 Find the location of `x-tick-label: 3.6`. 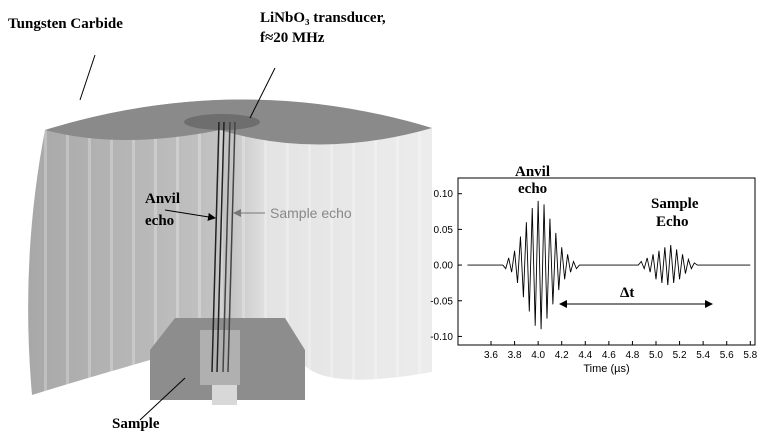

x-tick-label: 3.6 is located at coordinates (491, 355).